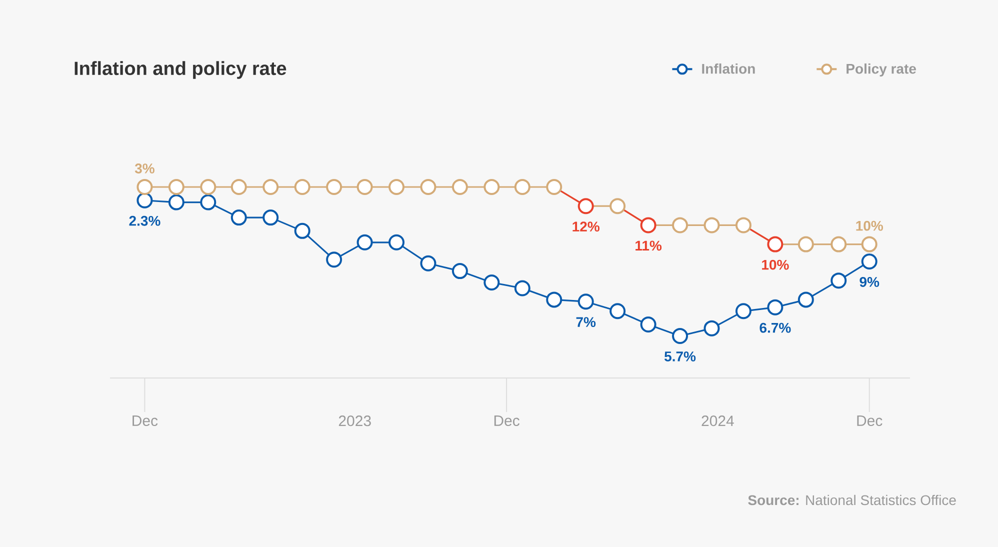 The width and height of the screenshot is (998, 547). I want to click on chart-title: Inflation and policy rate, so click(180, 70).